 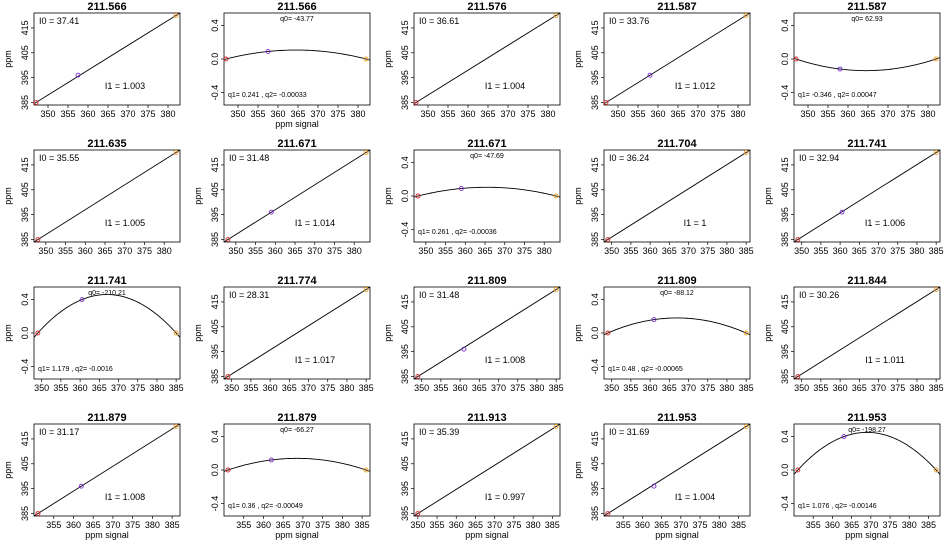 I want to click on x-tick-label: 350, so click(x=231, y=388).